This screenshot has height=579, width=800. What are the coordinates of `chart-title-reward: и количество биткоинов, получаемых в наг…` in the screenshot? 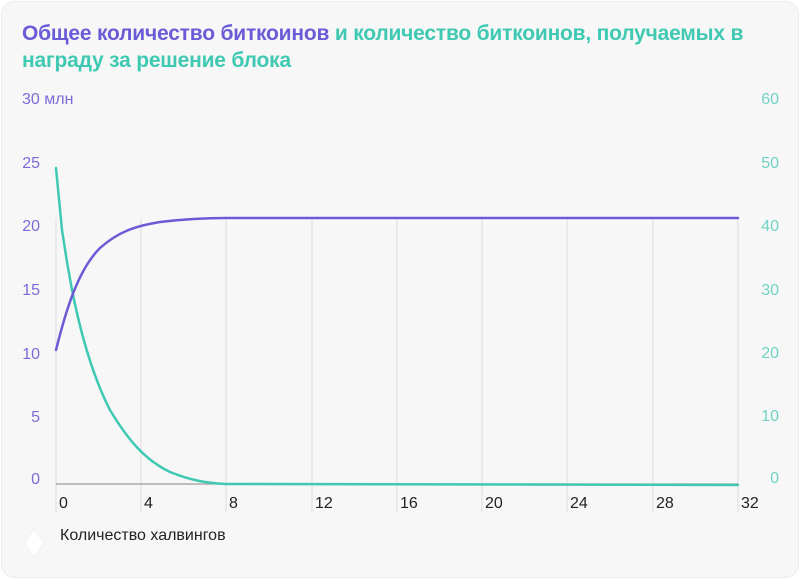 It's located at (383, 47).